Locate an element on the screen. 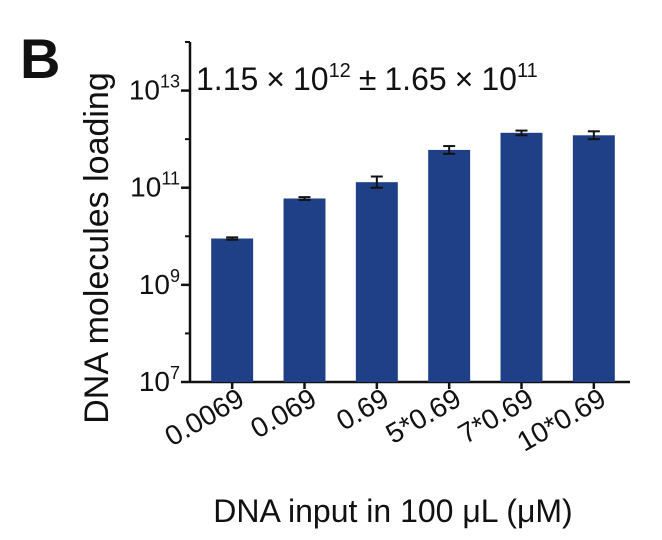  annotation-sd-exponent: 11 is located at coordinates (527, 71).